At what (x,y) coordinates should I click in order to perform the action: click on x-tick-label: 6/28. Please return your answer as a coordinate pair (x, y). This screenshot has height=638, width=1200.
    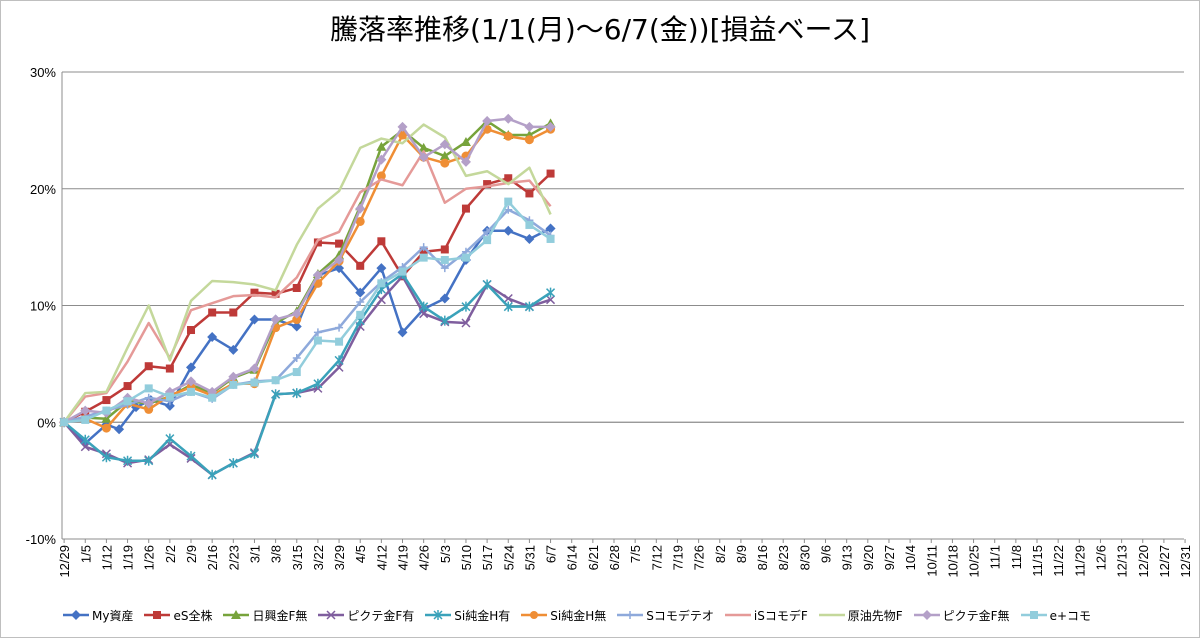
    Looking at the image, I should click on (614, 557).